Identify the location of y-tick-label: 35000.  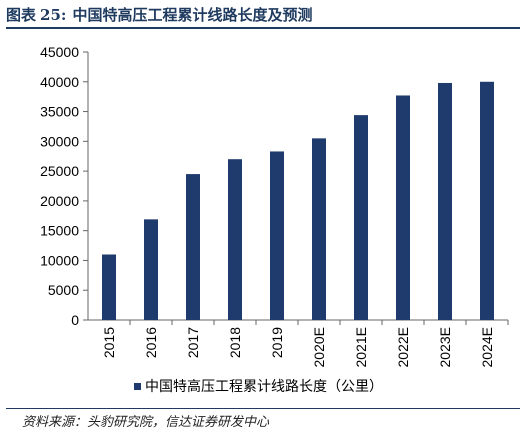
(59, 112).